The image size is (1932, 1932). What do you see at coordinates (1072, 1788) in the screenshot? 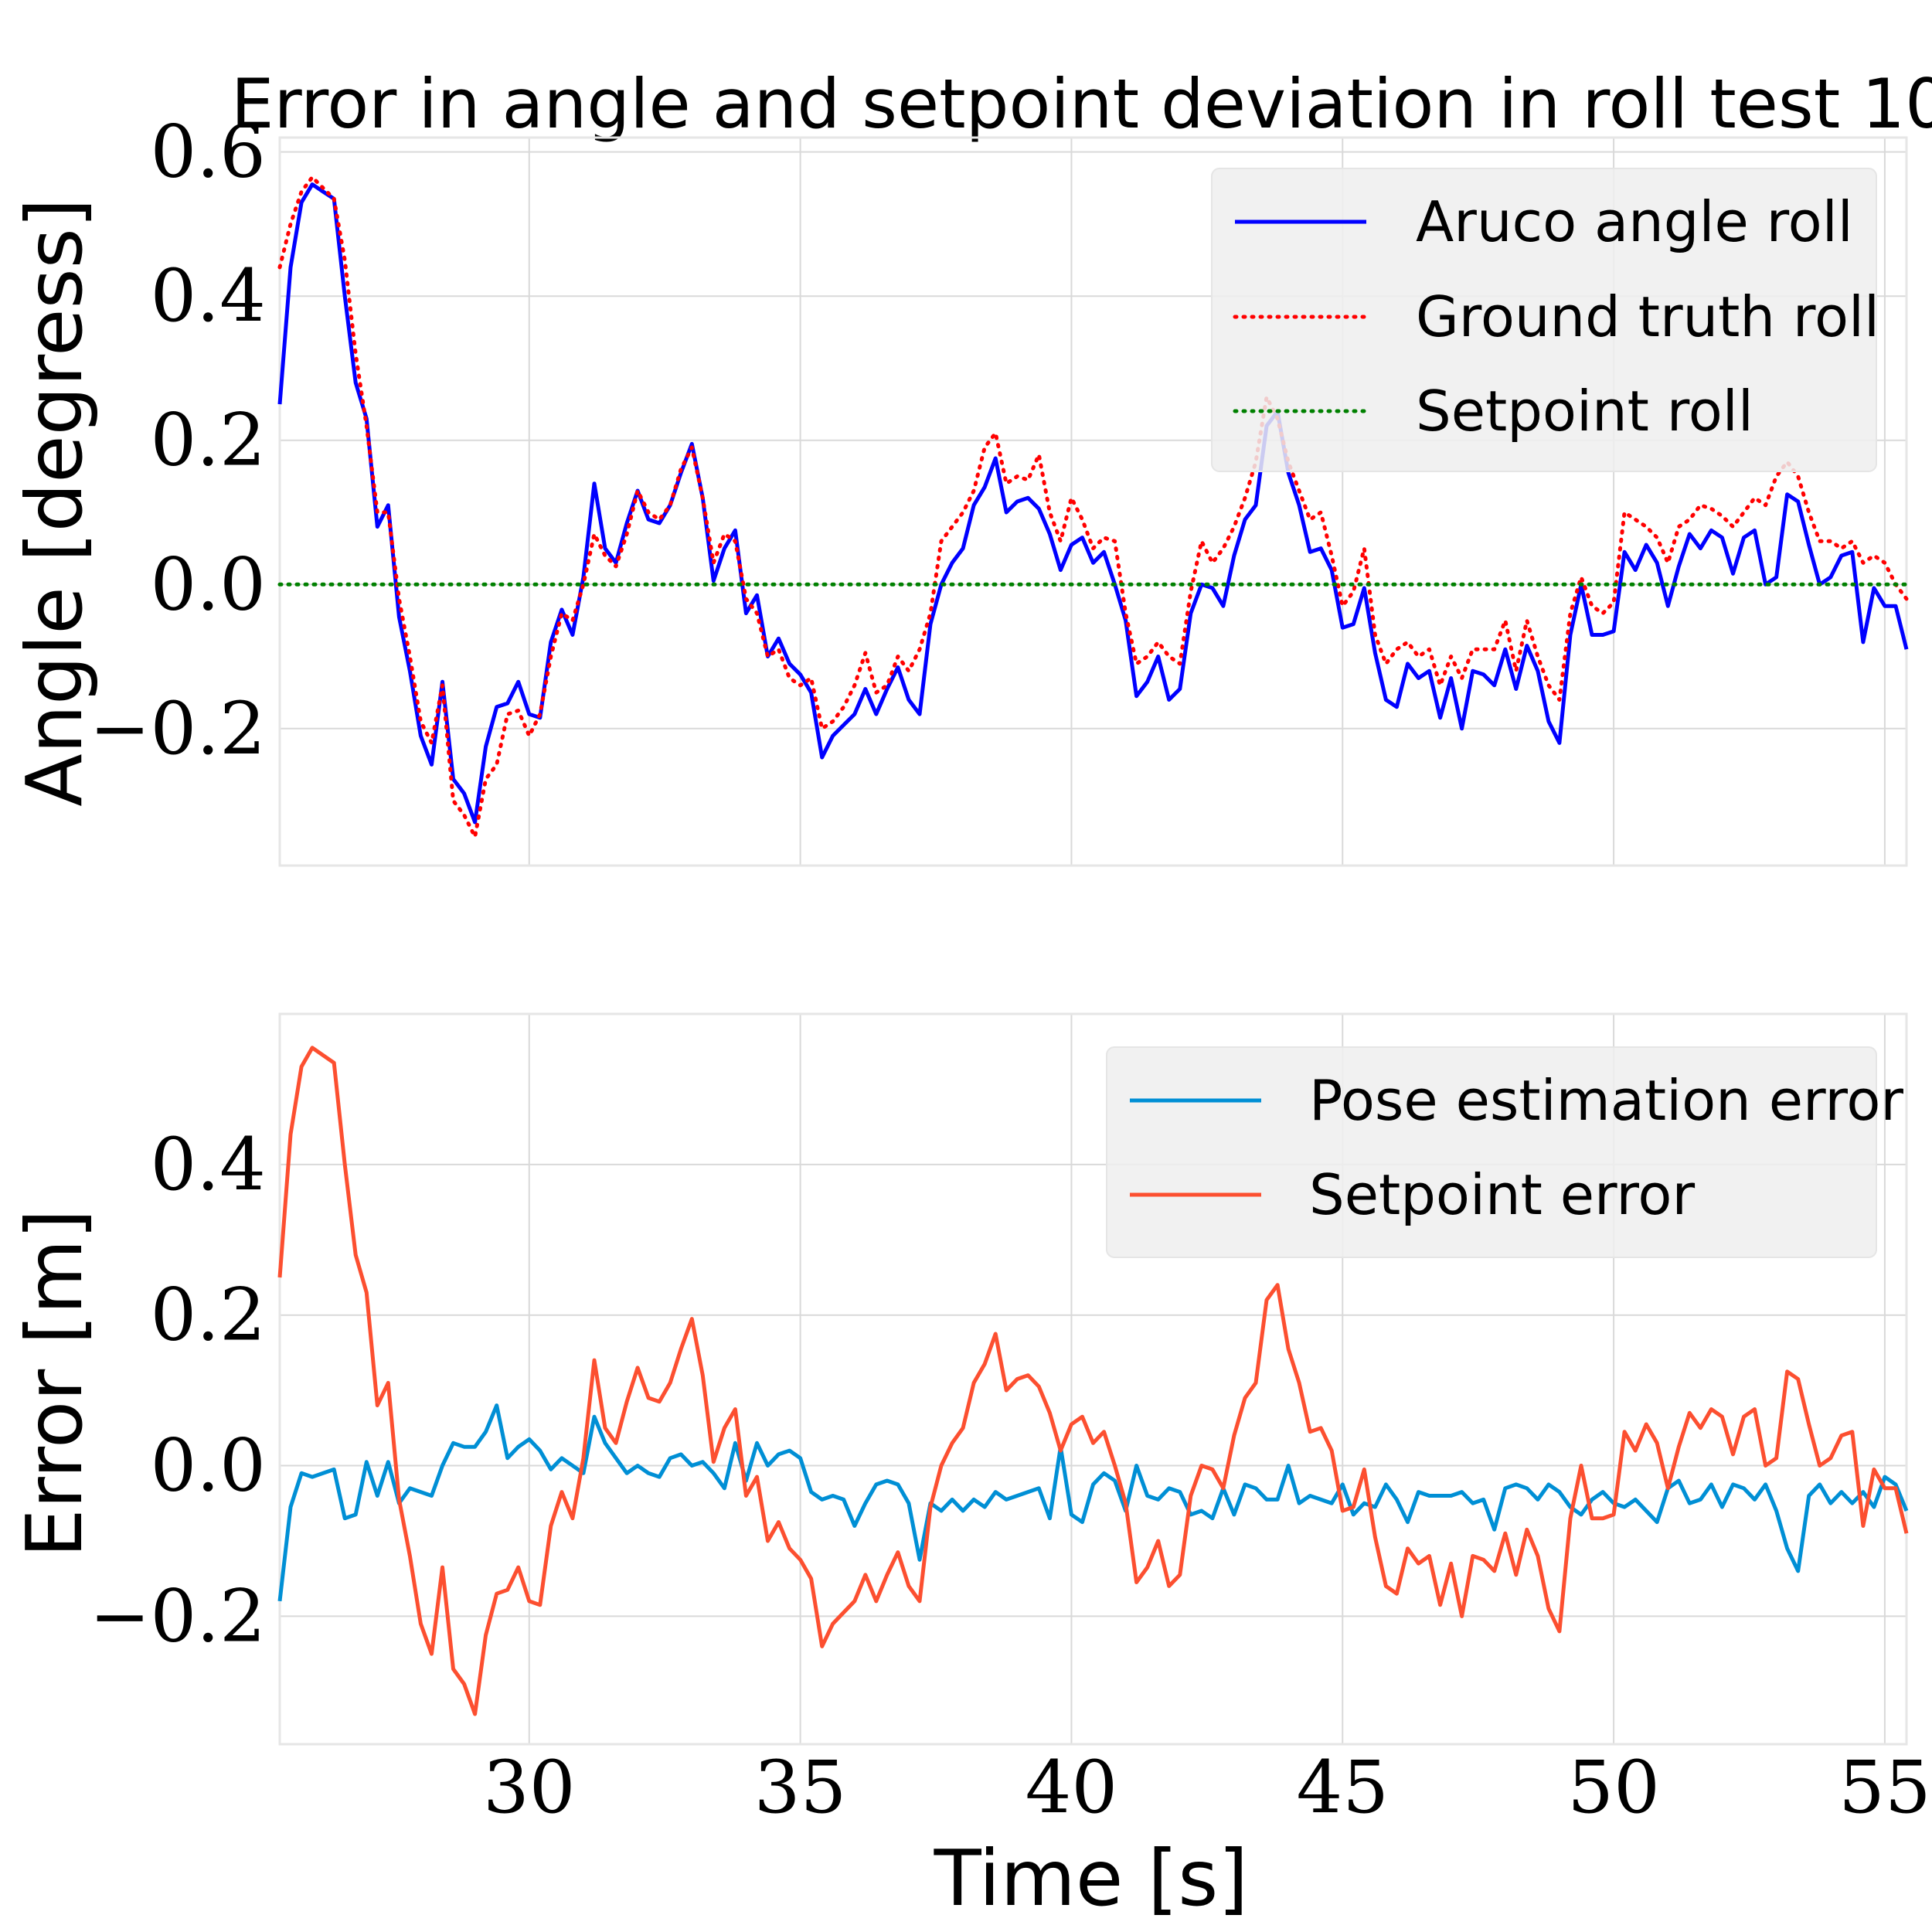
I see `x-tick-label: 40` at bounding box center [1072, 1788].